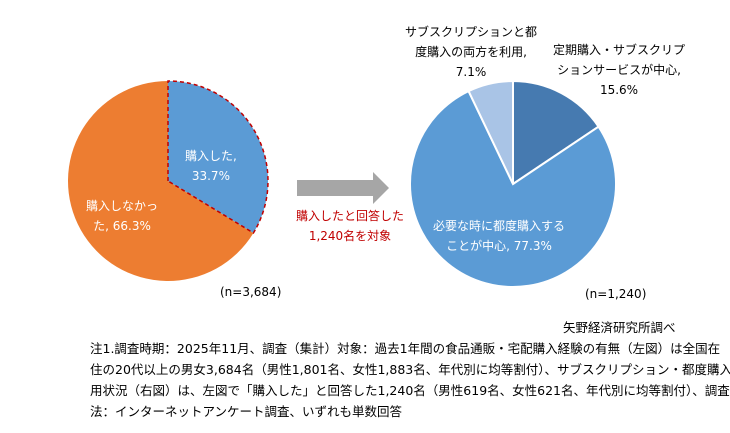  I want to click on arrow-caption: 購入したと回答した 1,240名を対象, so click(350, 226).